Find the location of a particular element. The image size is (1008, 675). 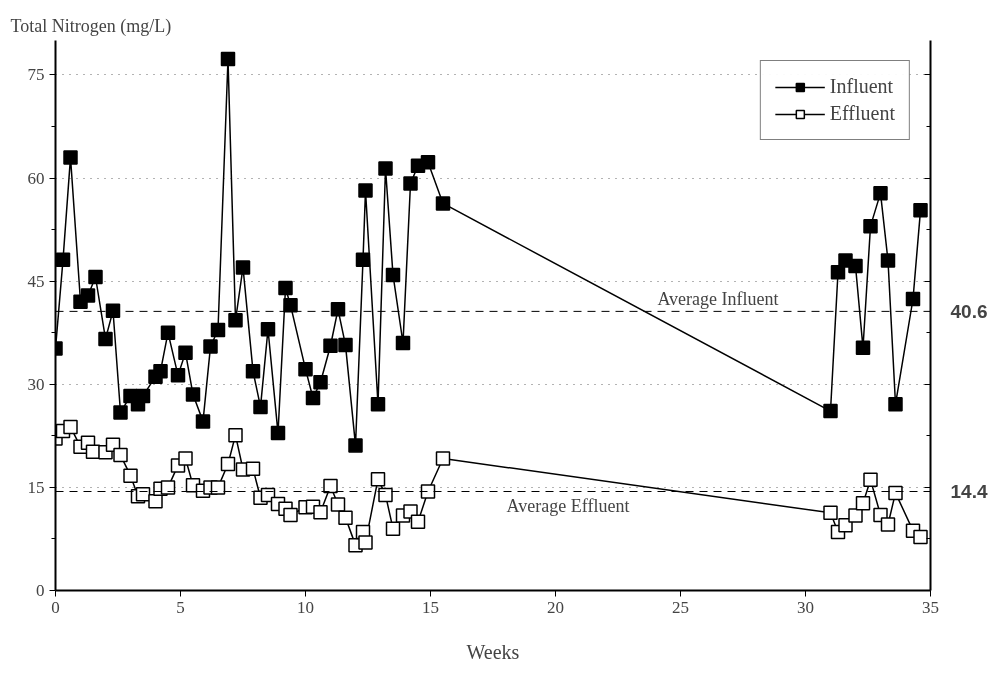

x-tick-label: 5 is located at coordinates (180, 607).